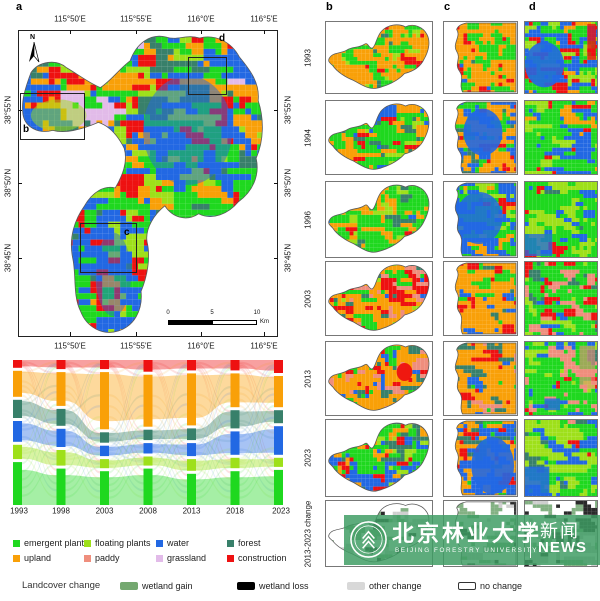 This screenshot has height=601, width=600. Describe the element at coordinates (16, 543) in the screenshot. I see `legend-swatch-emergent` at that location.